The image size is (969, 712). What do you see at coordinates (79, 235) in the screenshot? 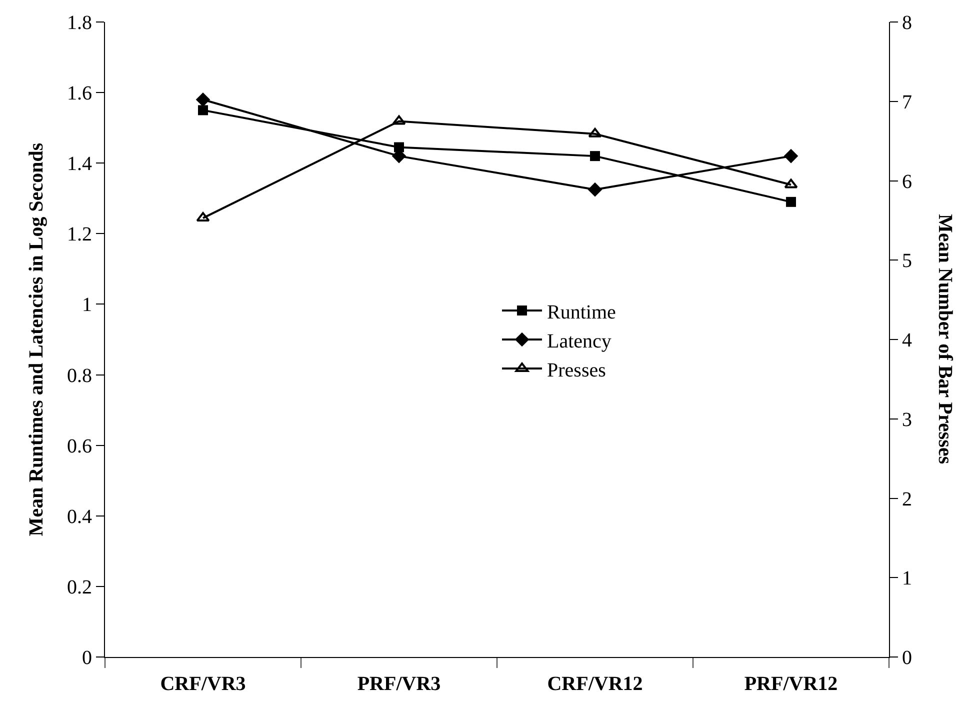
I see `y-tick-label: 1.2` at bounding box center [79, 235].